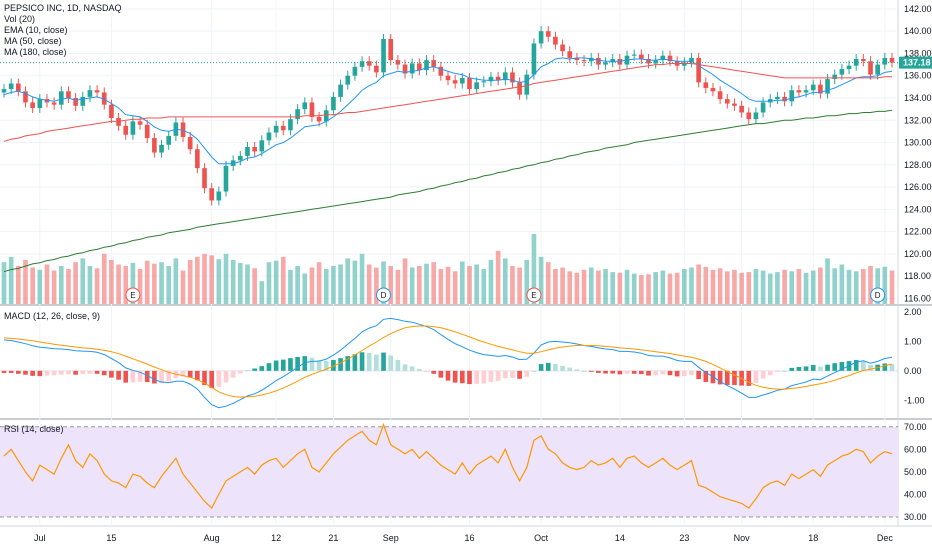  I want to click on signal-line, so click(448, 361).